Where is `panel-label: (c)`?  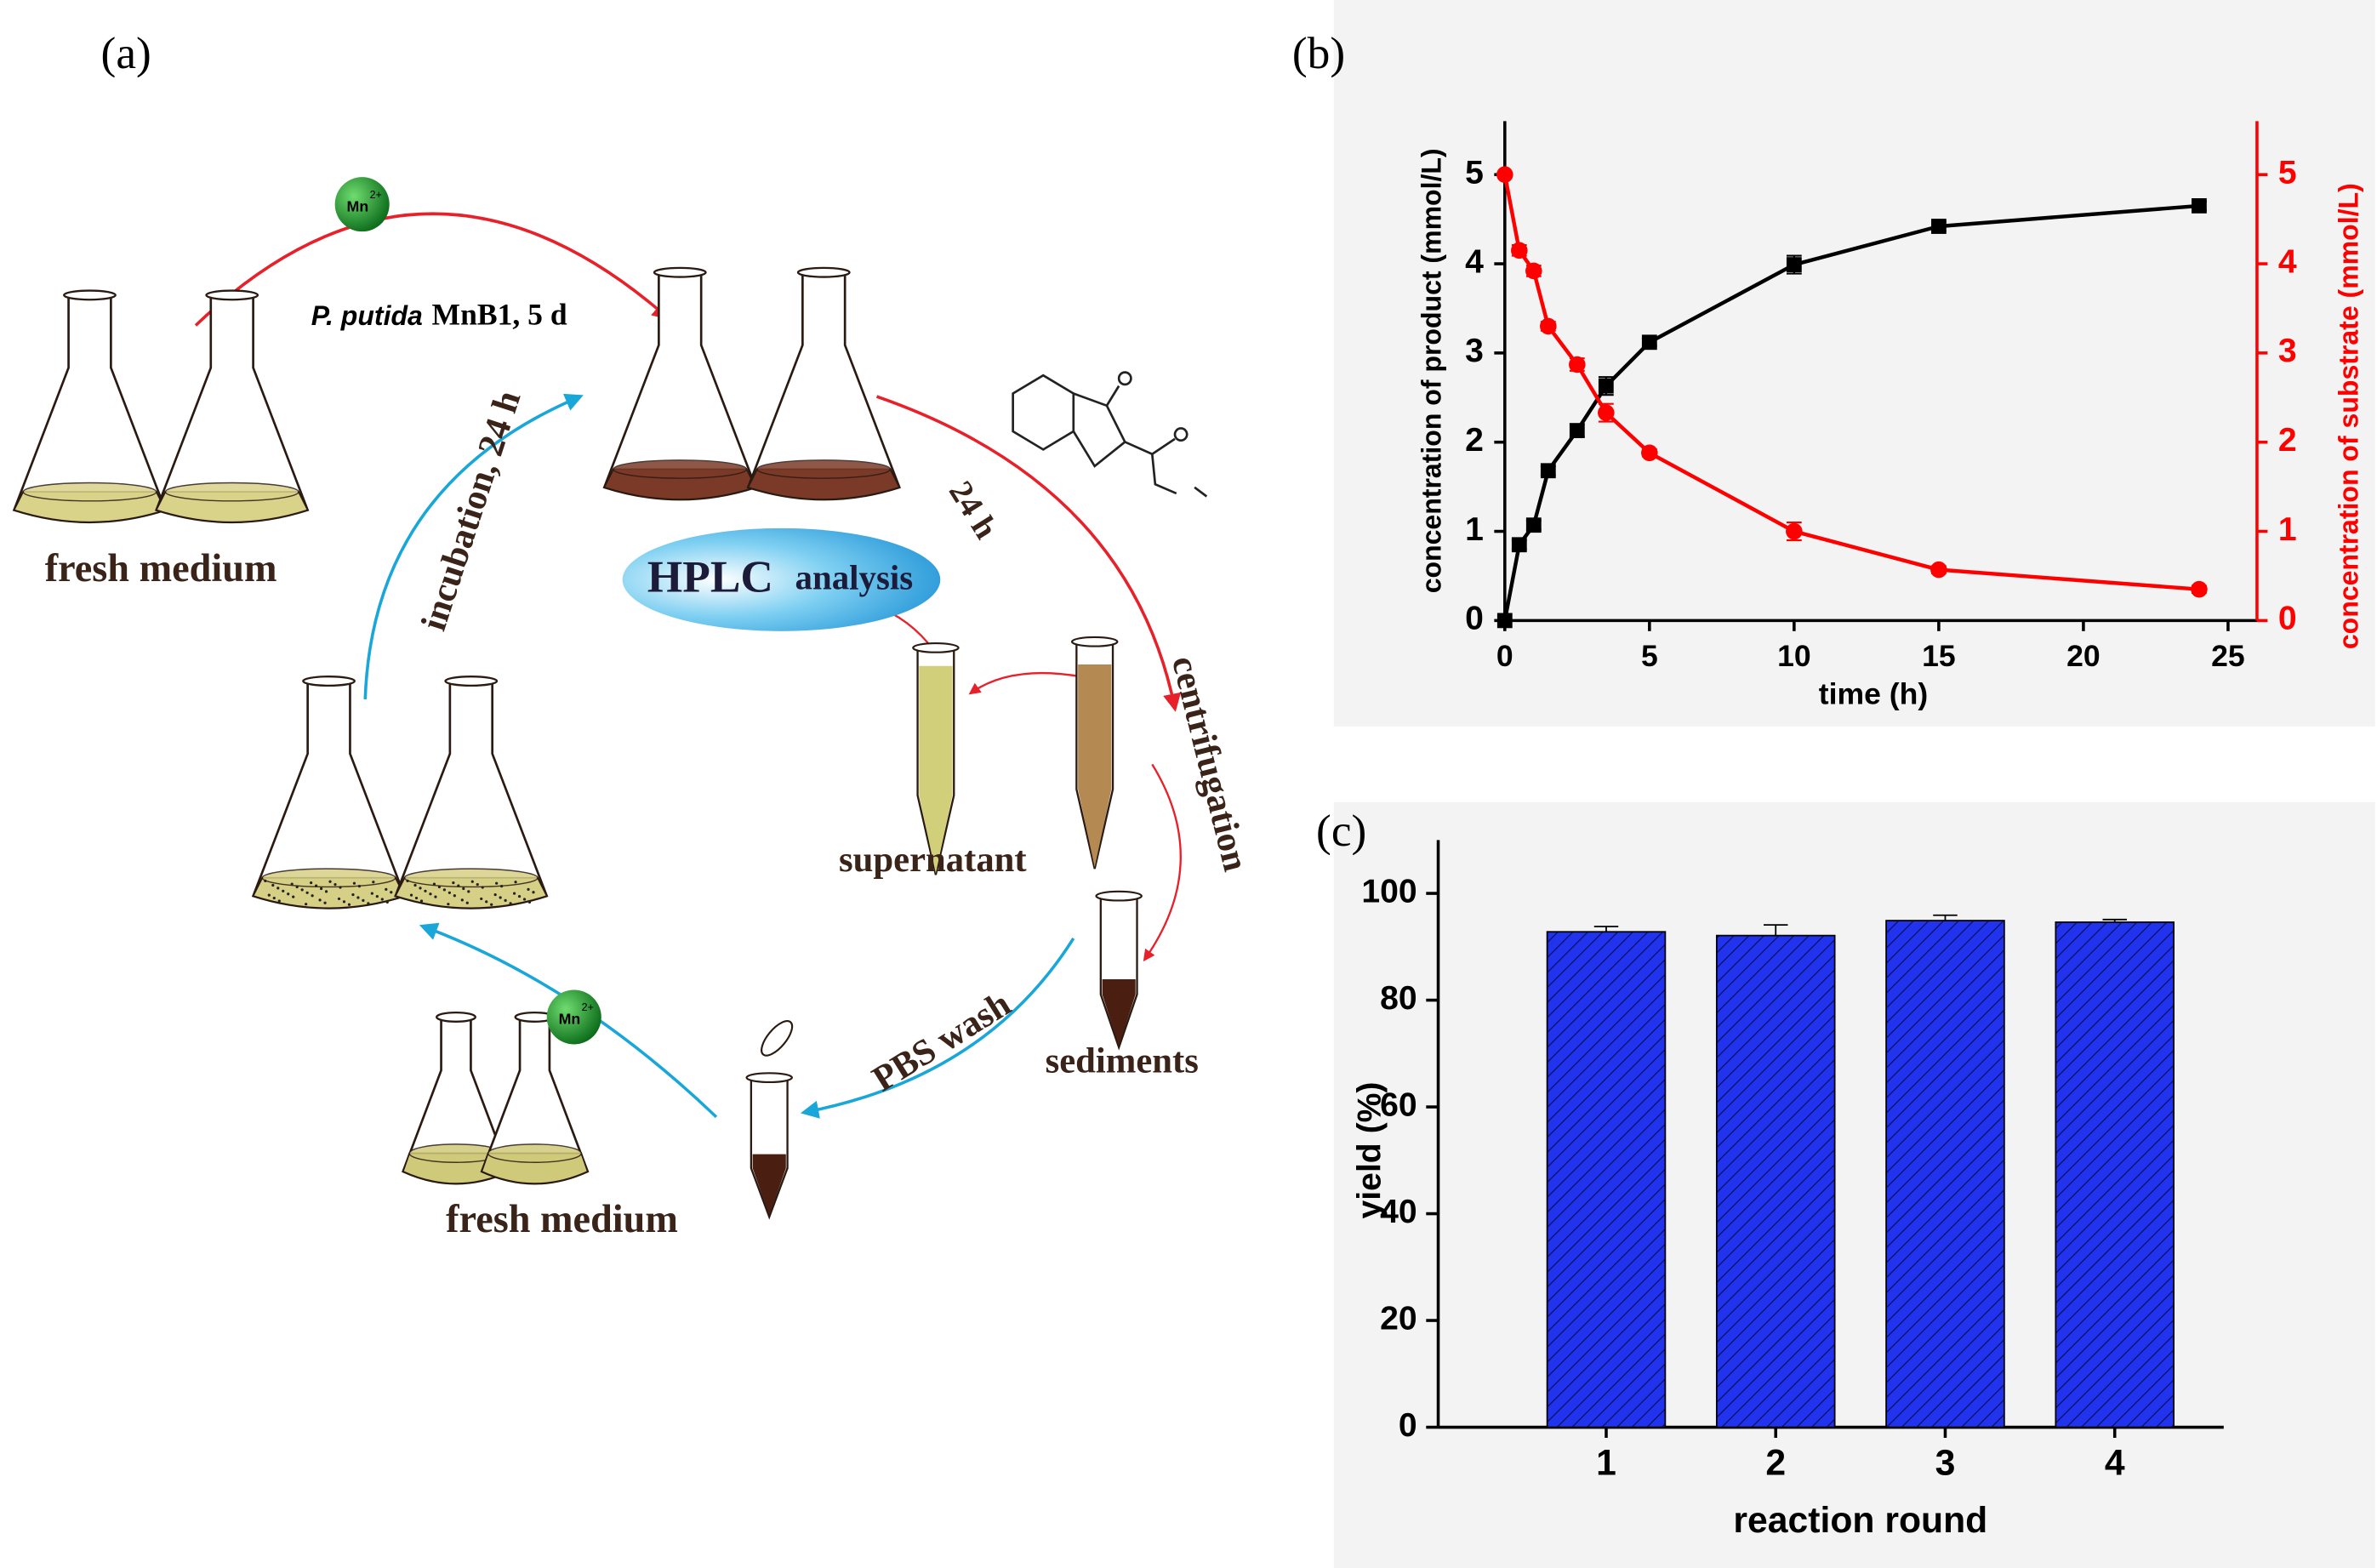
panel-label: (c) is located at coordinates (1341, 830).